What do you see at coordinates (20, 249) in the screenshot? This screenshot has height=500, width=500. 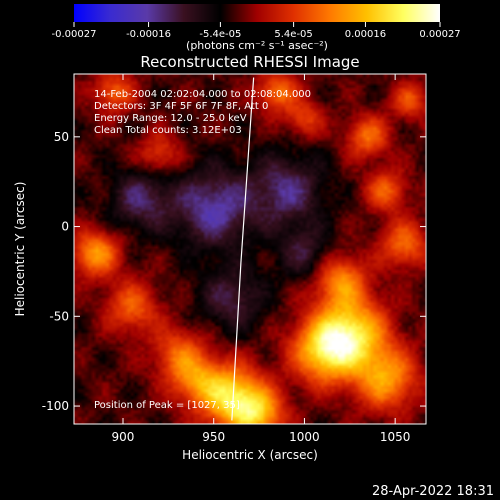 I see `y-axis-label: Heliocentric Y (arcsec)` at bounding box center [20, 249].